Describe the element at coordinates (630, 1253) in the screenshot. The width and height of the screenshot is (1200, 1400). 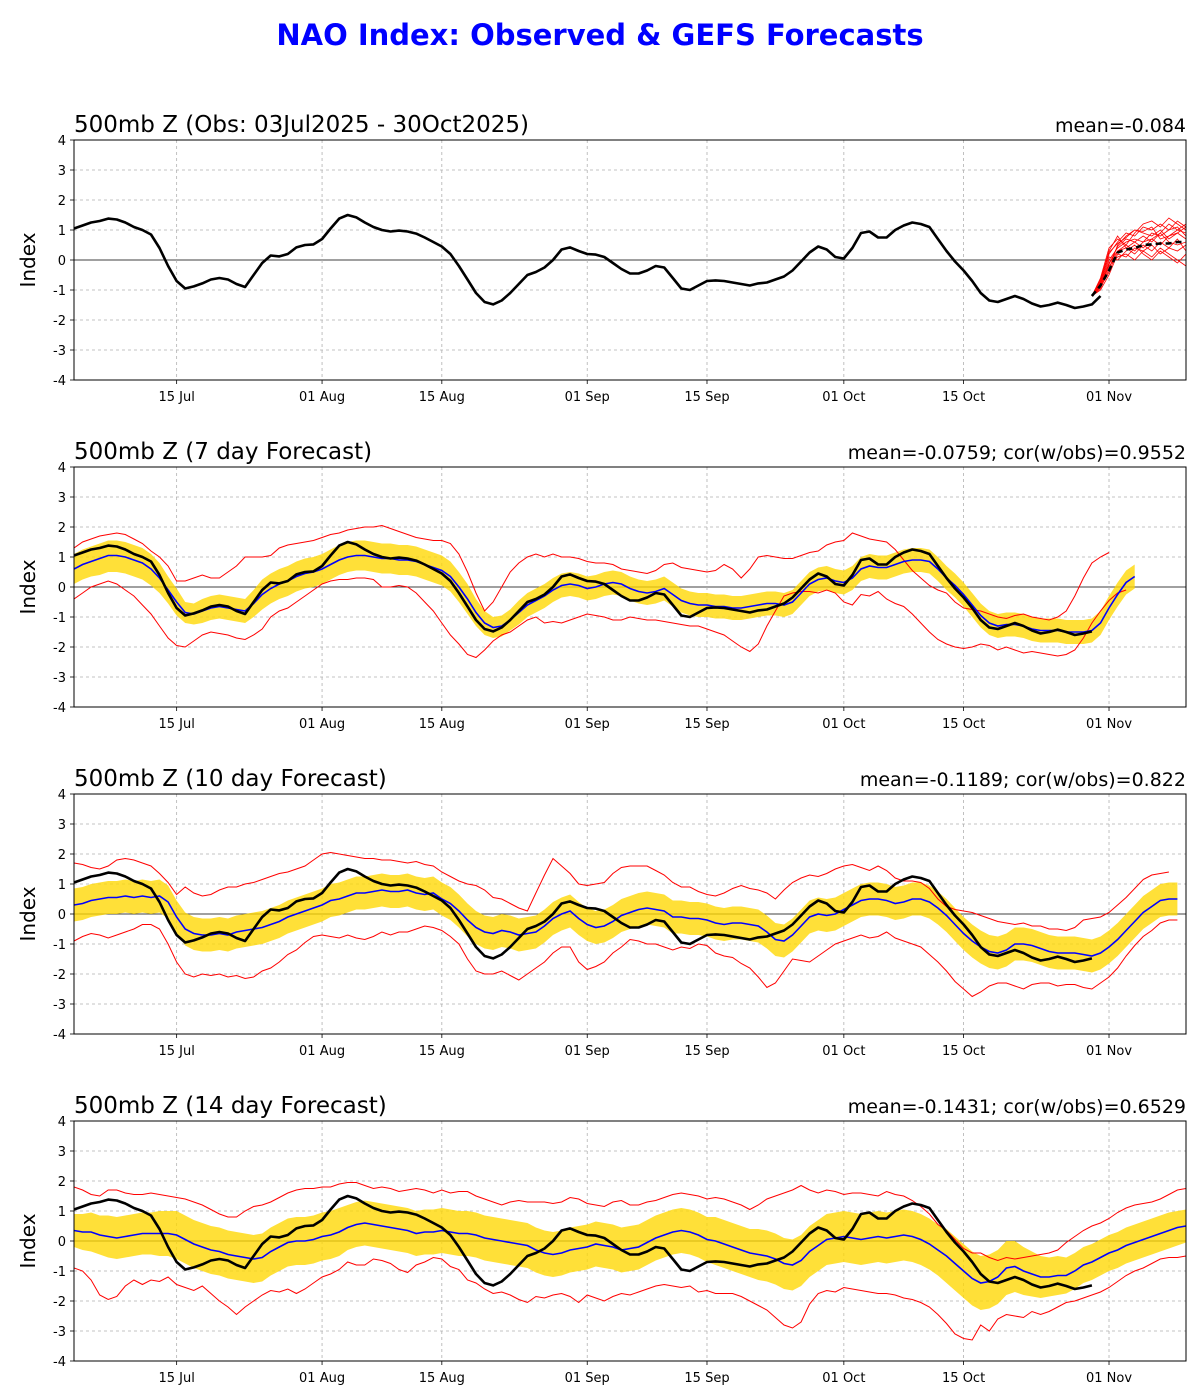
I see `forecast-mean-line` at that location.